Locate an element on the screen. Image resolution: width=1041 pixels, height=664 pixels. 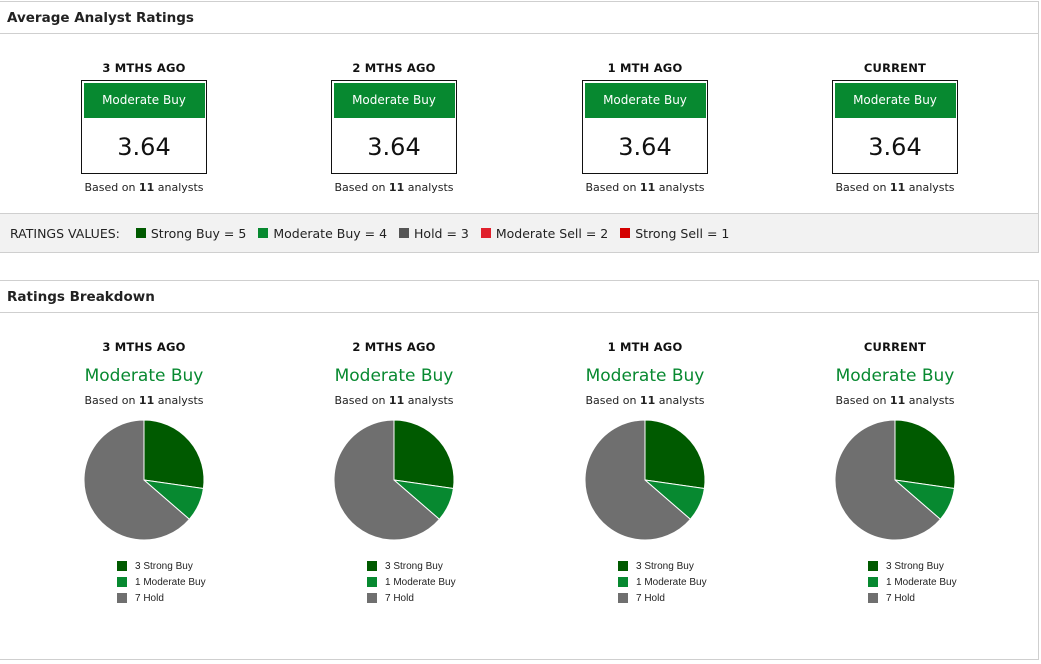
ratings-values-label: RATINGS VALUES: is located at coordinates (65, 233).